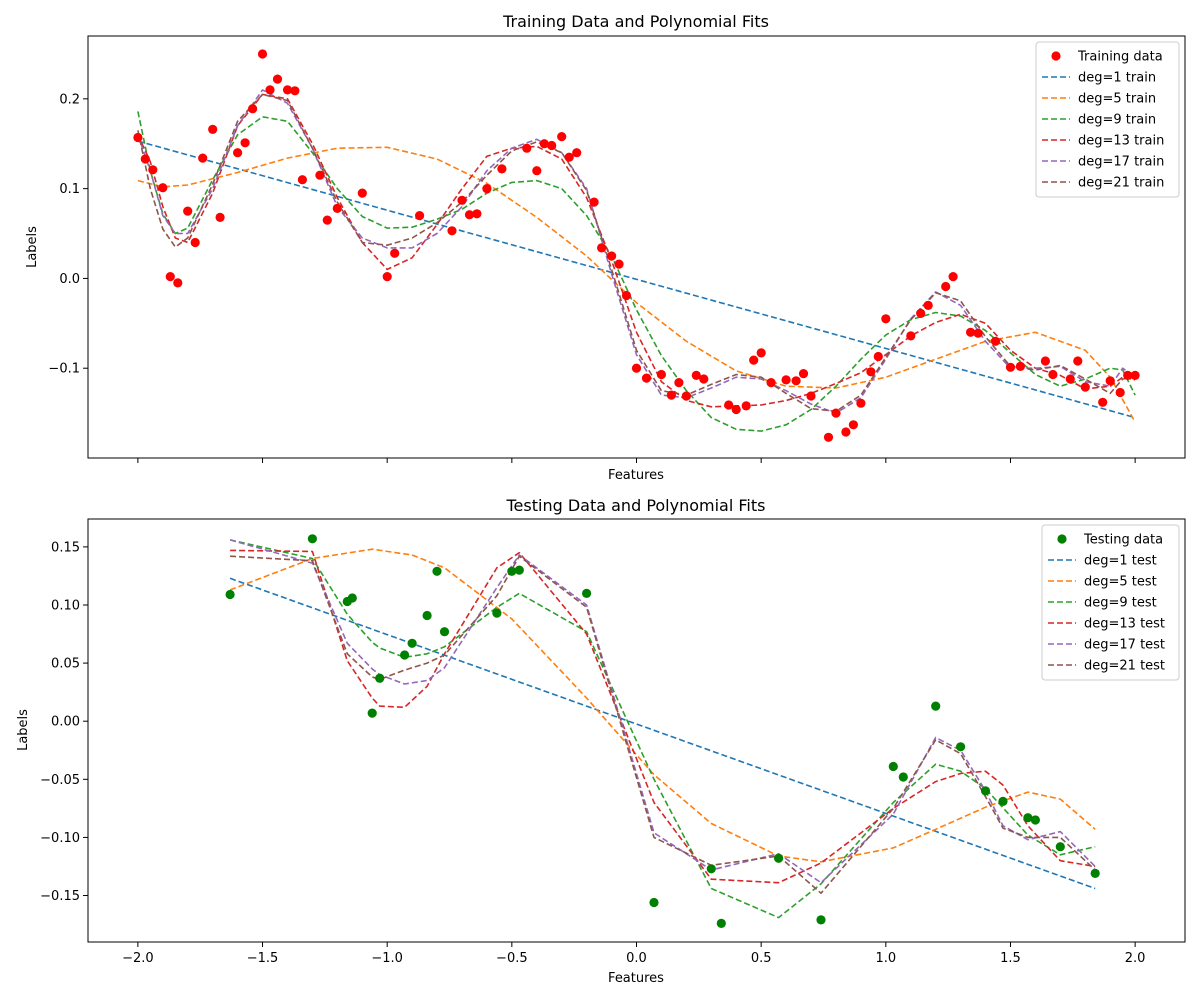 This screenshot has width=1200, height=1000. What do you see at coordinates (636, 475) in the screenshot?
I see `training-x-axis-label: Features` at bounding box center [636, 475].